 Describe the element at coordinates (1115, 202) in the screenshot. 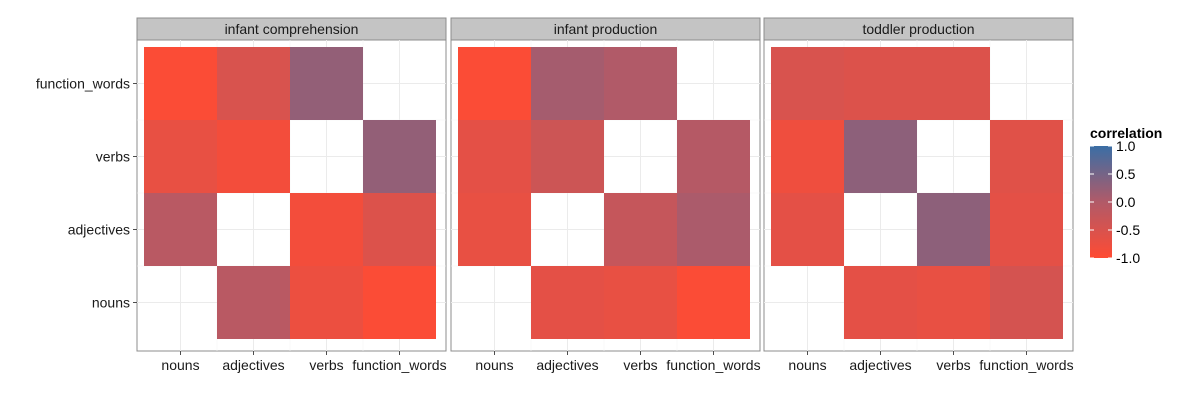

I see `legend-ticks: 1.0 0.5 0.0 -0.5 -1.0` at that location.